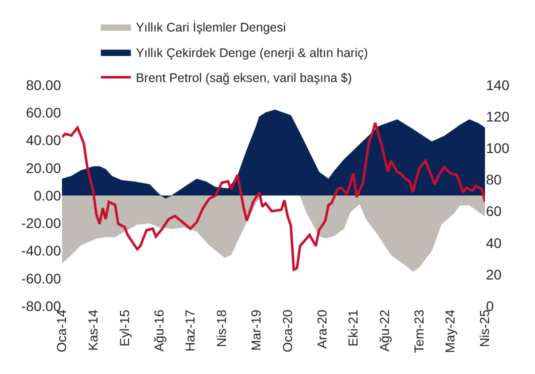 The height and width of the screenshot is (374, 535). What do you see at coordinates (384, 331) in the screenshot?
I see `x-tick-label: Ağu-22` at bounding box center [384, 331].